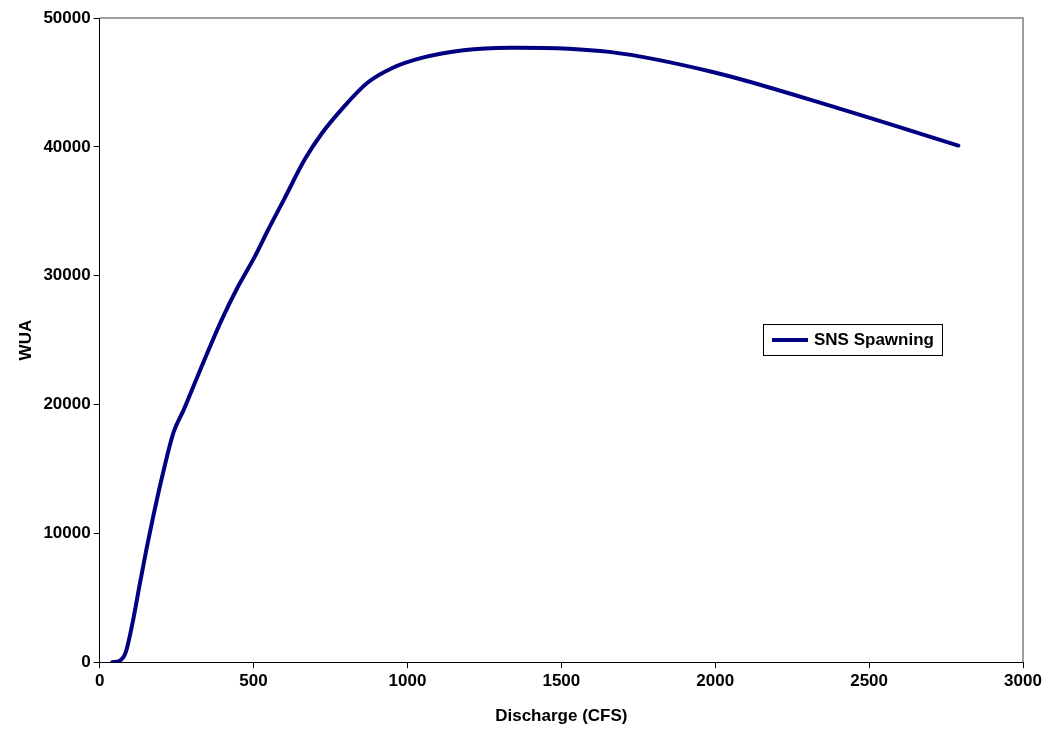 Image resolution: width=1053 pixels, height=737 pixels. Describe the element at coordinates (67, 146) in the screenshot. I see `y-tick-label: 40000` at that location.